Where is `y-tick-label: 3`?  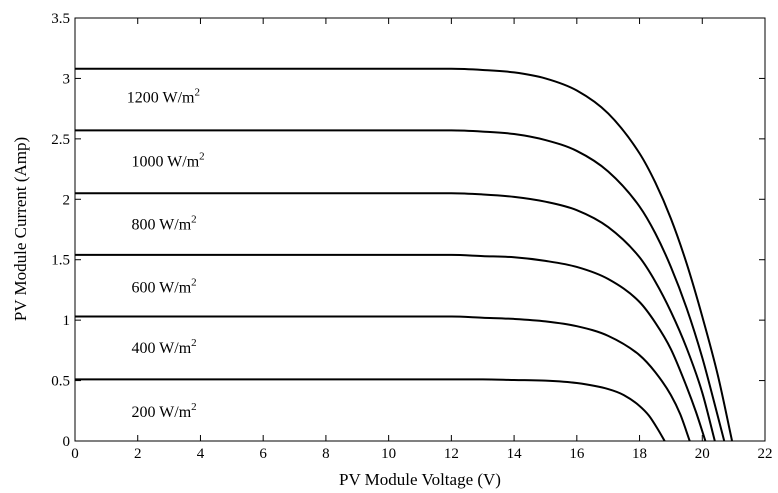 y-tick-label: 3 is located at coordinates (67, 79).